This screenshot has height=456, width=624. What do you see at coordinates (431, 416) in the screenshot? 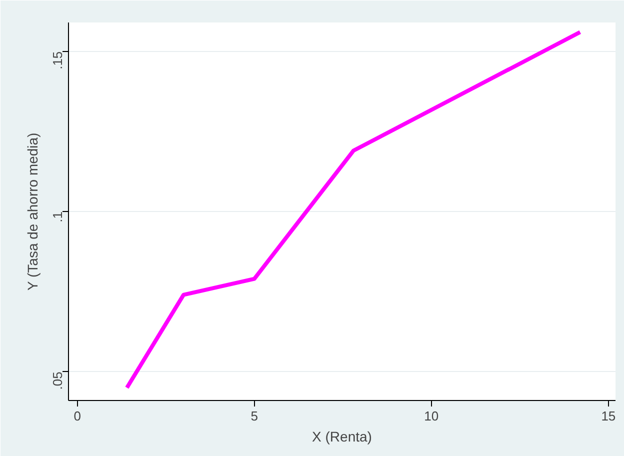
I see `x-tick-label: 10` at bounding box center [431, 416].